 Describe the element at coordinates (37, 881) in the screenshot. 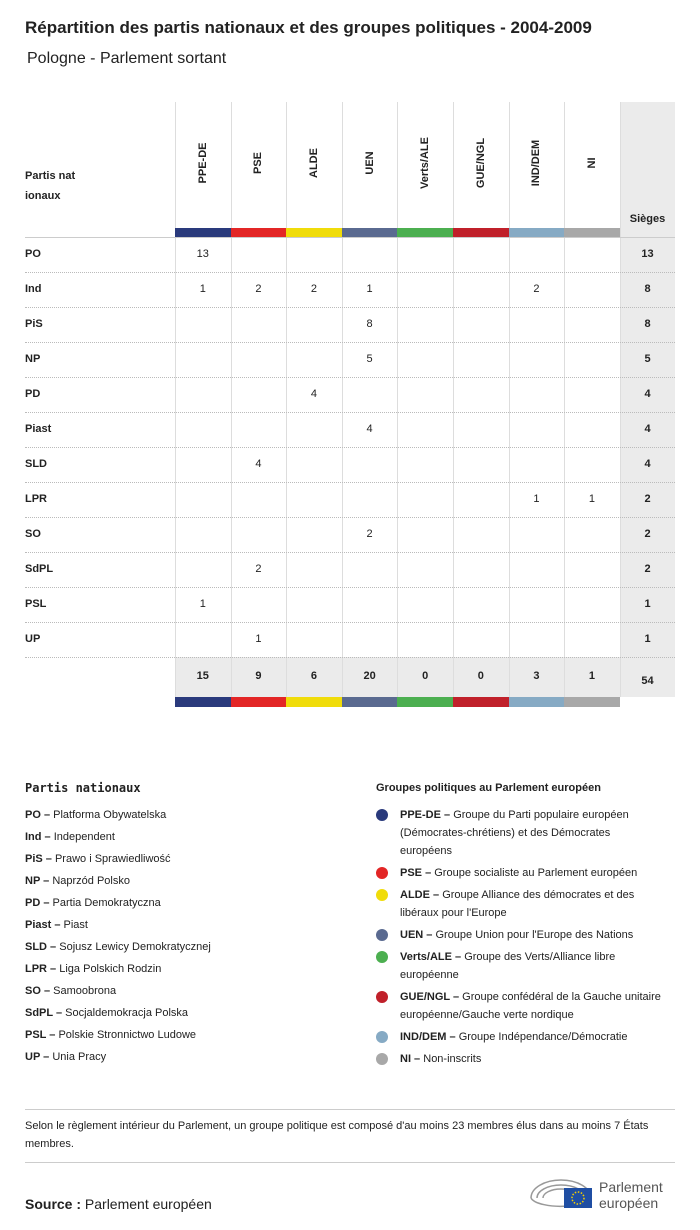

I see `party-abbr: NP –` at that location.